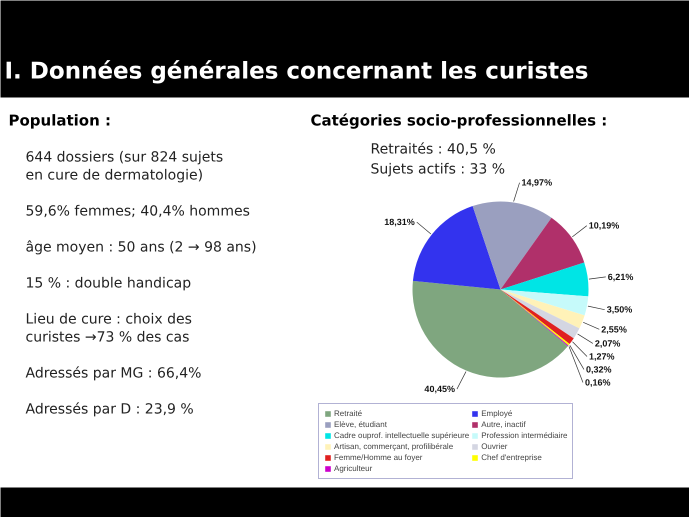 Image resolution: width=689 pixels, height=517 pixels. I want to click on text: Sujets actifs : 33 %, so click(438, 170).